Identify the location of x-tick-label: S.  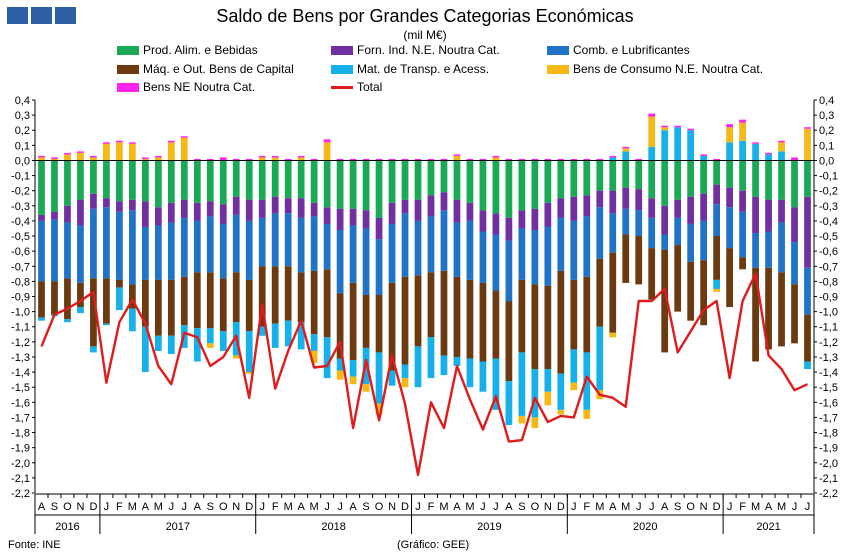
(210, 507).